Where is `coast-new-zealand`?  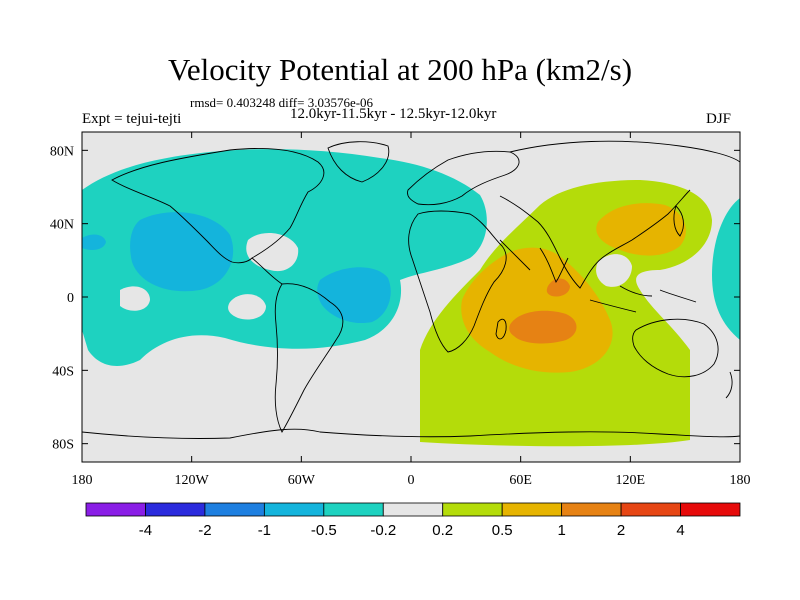
coast-new-zealand is located at coordinates (729, 385).